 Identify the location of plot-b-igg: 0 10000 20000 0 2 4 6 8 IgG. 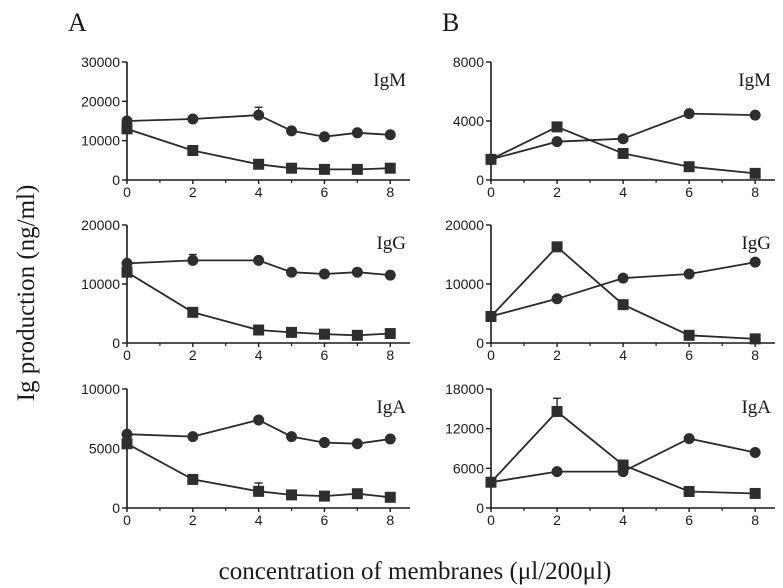
(610, 290).